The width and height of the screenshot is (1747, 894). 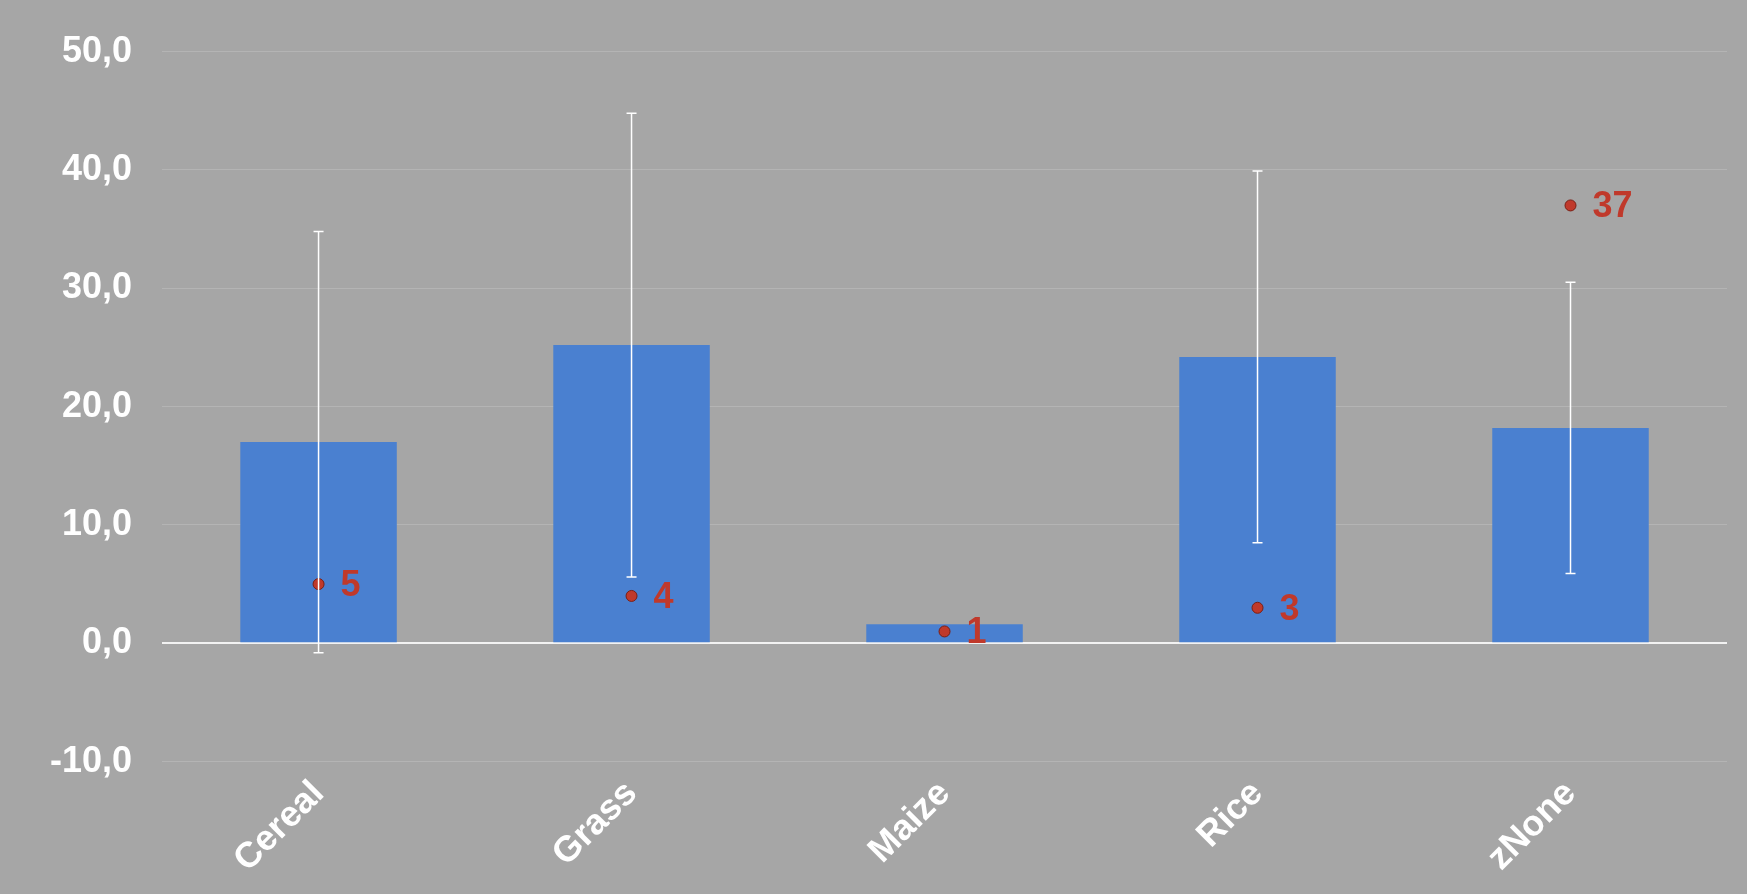 What do you see at coordinates (97, 522) in the screenshot?
I see `y-tick-label: 10,0` at bounding box center [97, 522].